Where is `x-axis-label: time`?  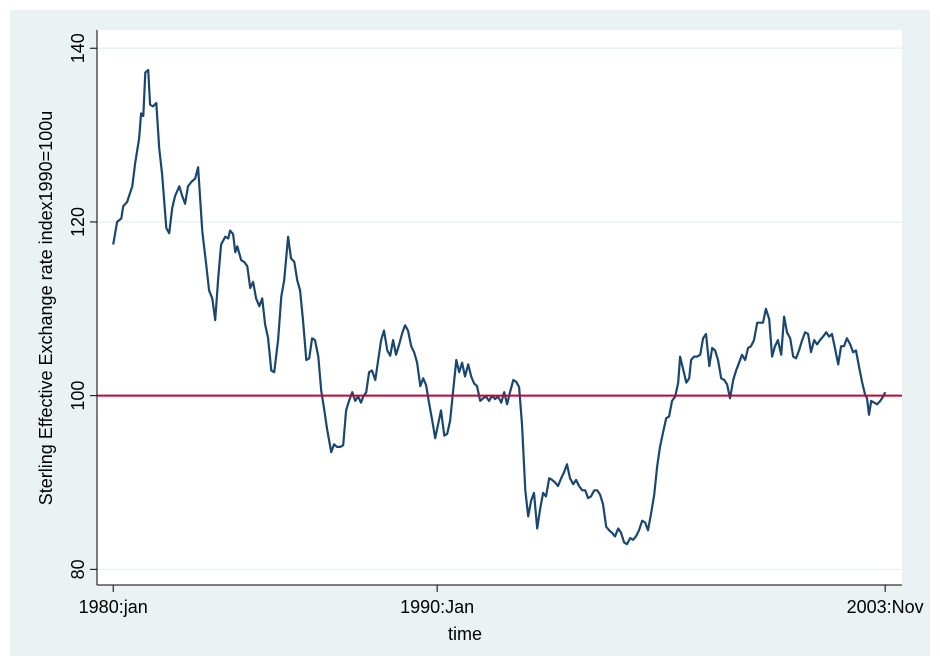 x-axis-label: time is located at coordinates (465, 634).